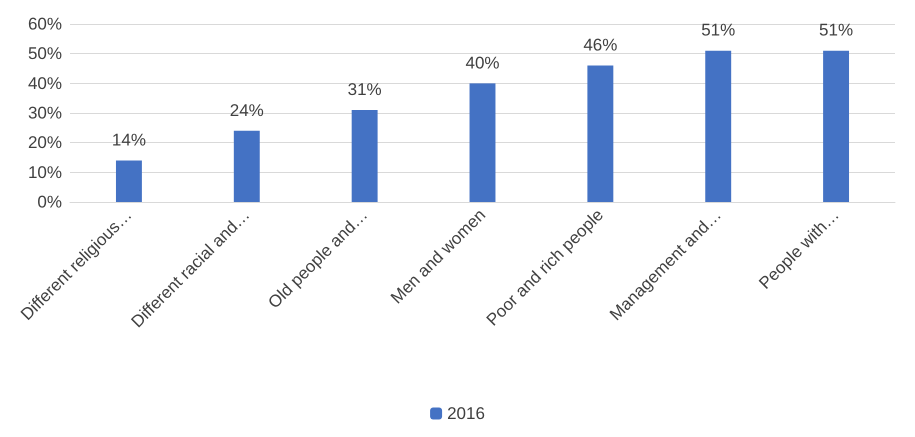  I want to click on data-label: 14%, so click(129, 140).